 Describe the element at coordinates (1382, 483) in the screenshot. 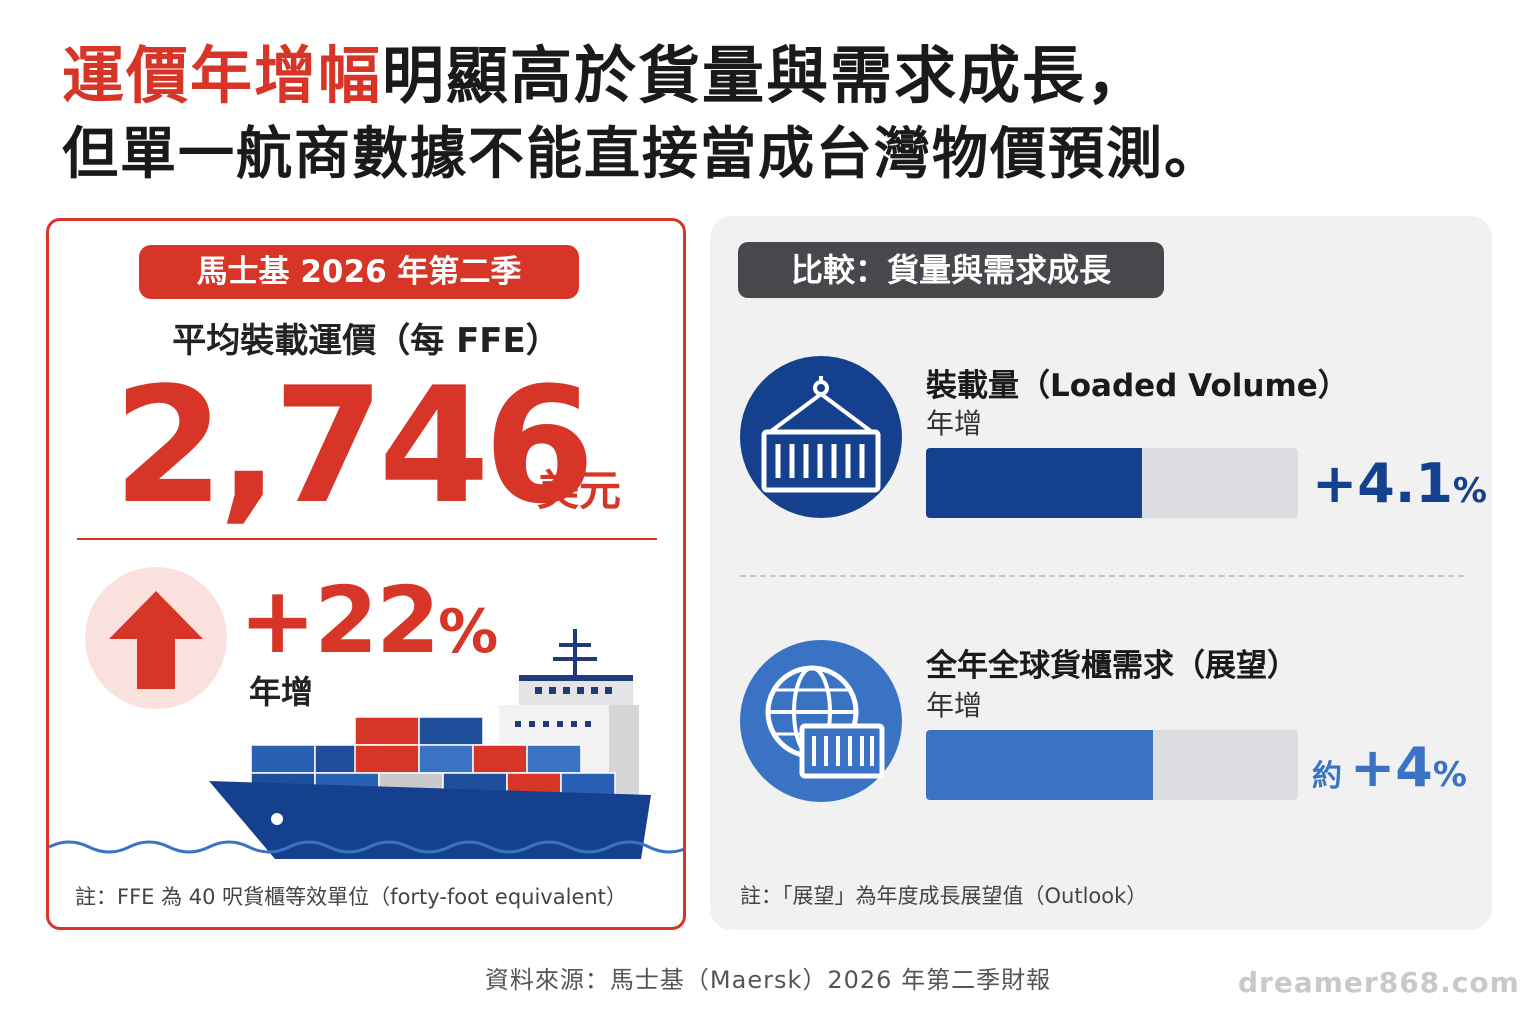

I see `loaded-volume-number: +4.1` at that location.